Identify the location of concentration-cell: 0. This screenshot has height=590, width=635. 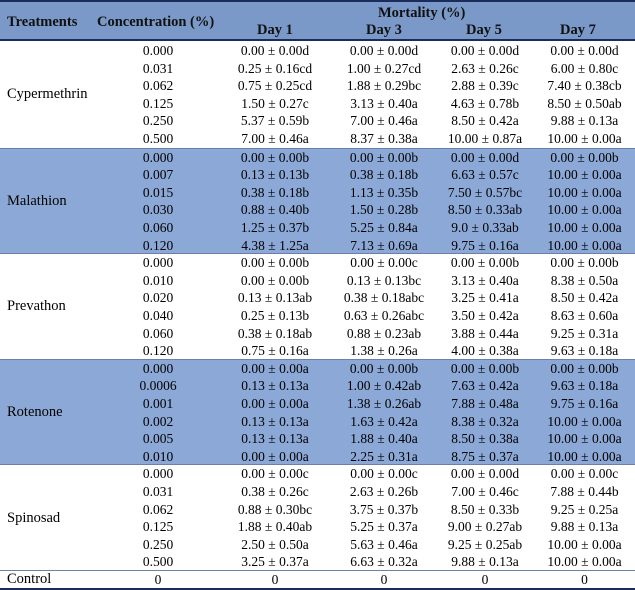
(158, 579).